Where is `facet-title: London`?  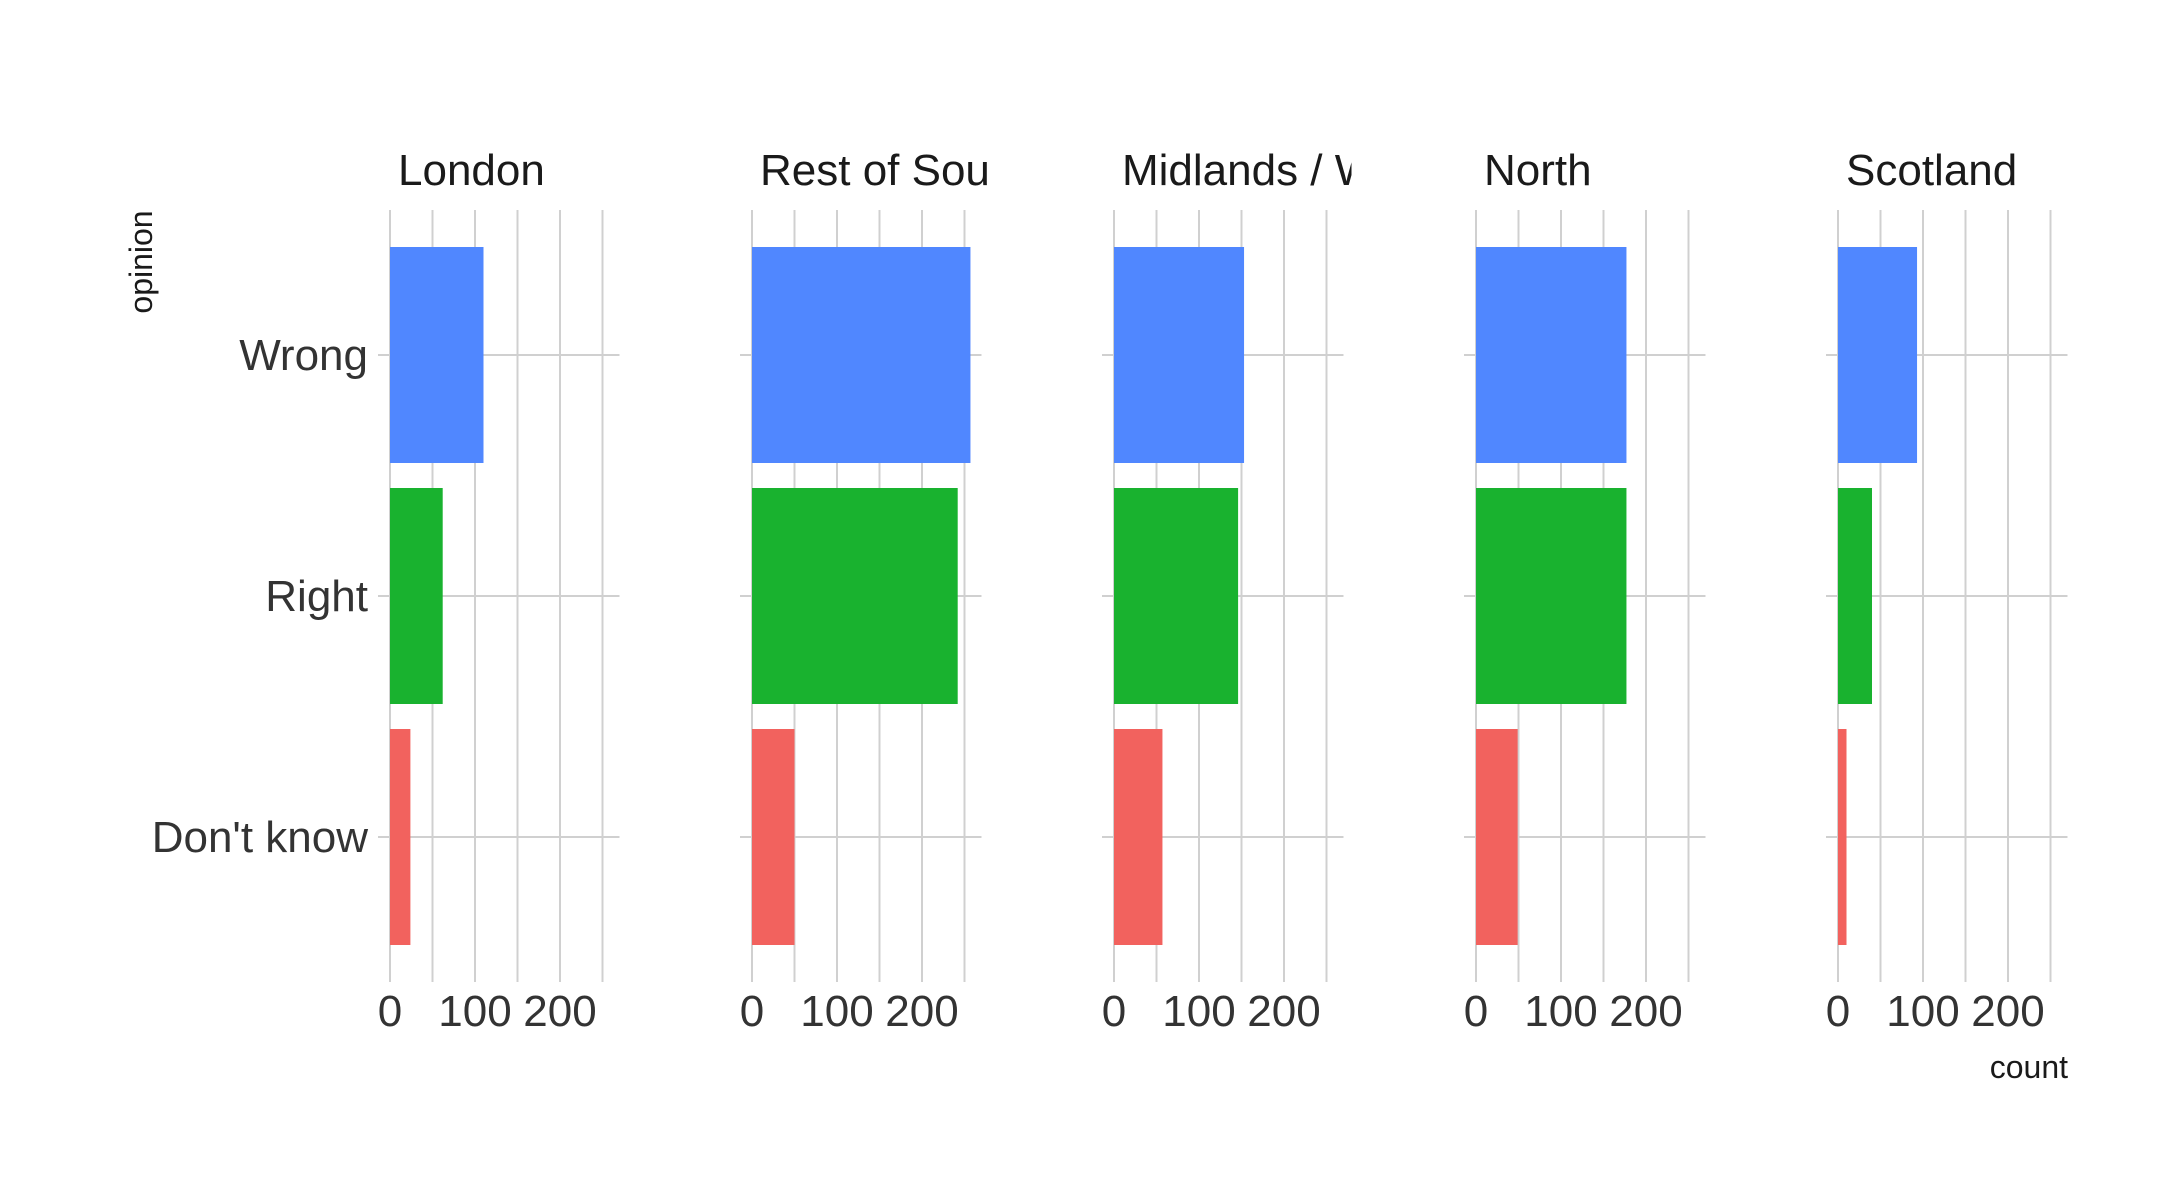
facet-title: London is located at coordinates (471, 170).